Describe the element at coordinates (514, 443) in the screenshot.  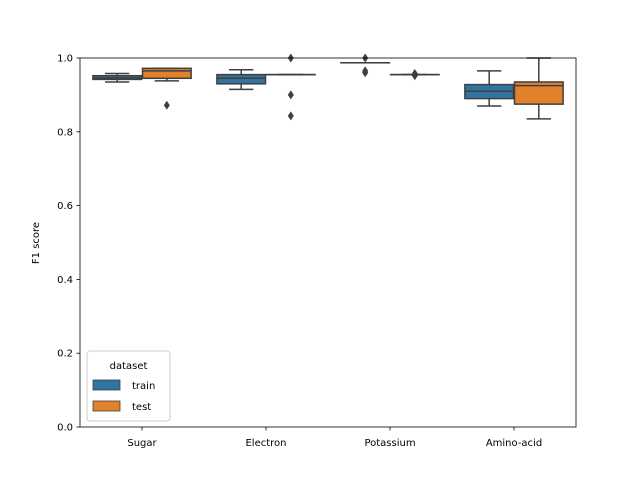
I see `x-tick-label: Amino-acid` at that location.